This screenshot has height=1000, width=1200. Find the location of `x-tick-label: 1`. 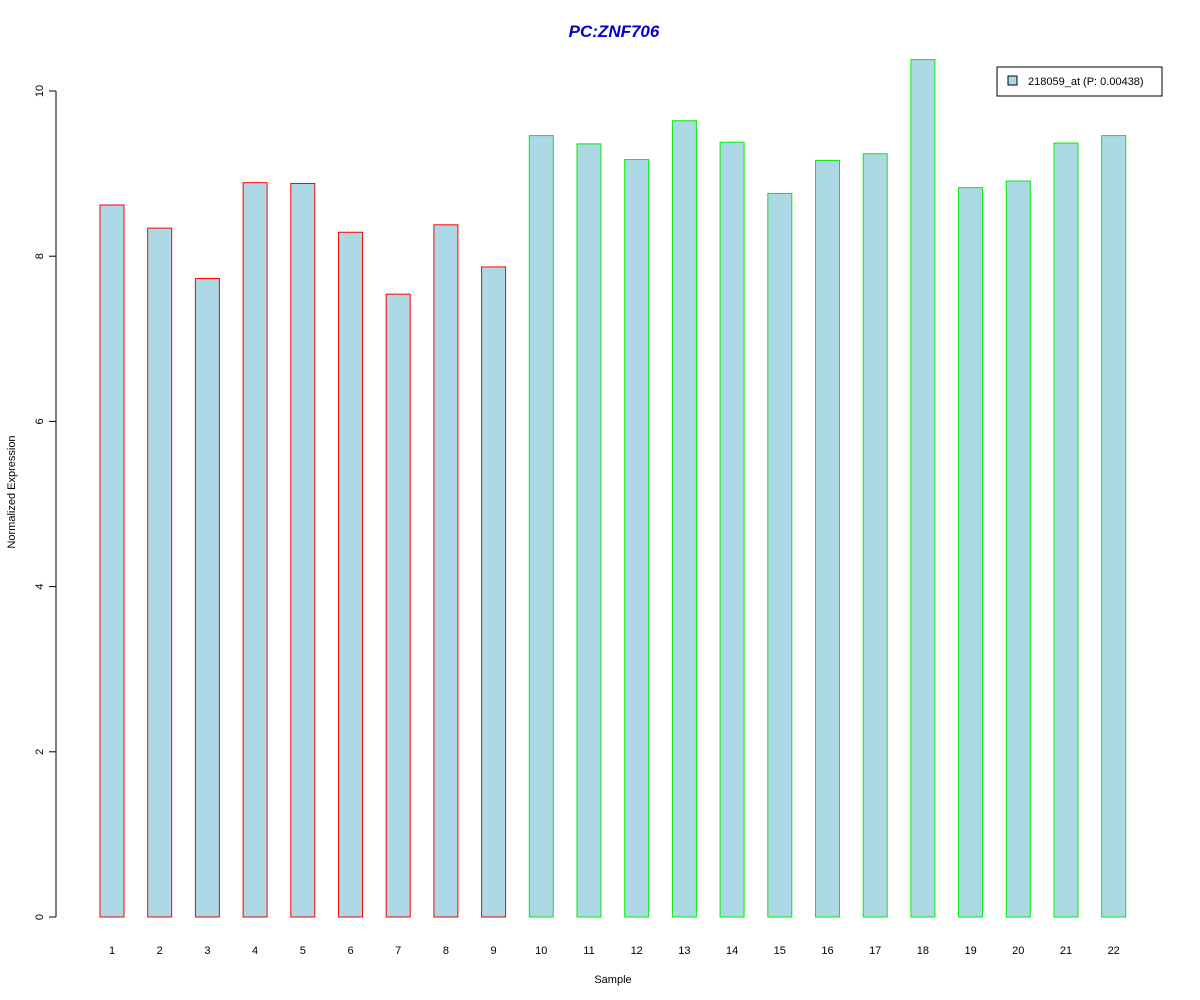

x-tick-label: 1 is located at coordinates (112, 951).